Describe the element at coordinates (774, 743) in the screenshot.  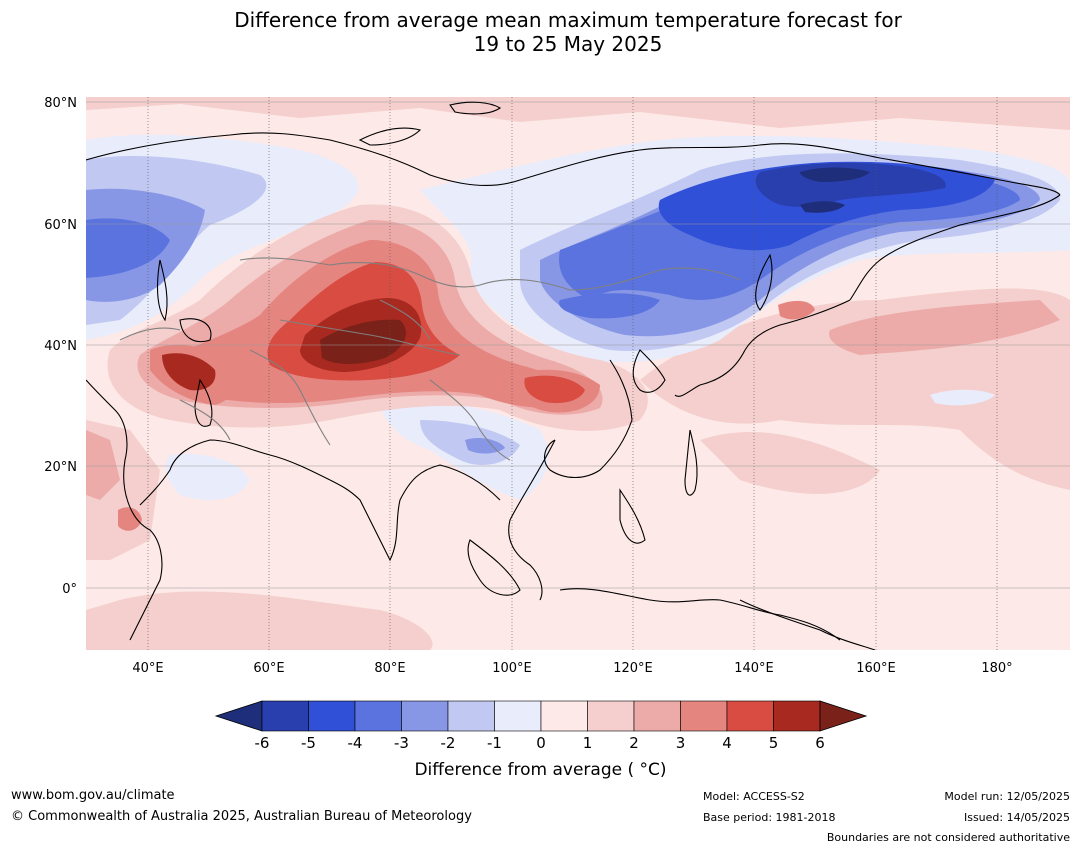
I see `colorbar-tick-label: 5` at that location.